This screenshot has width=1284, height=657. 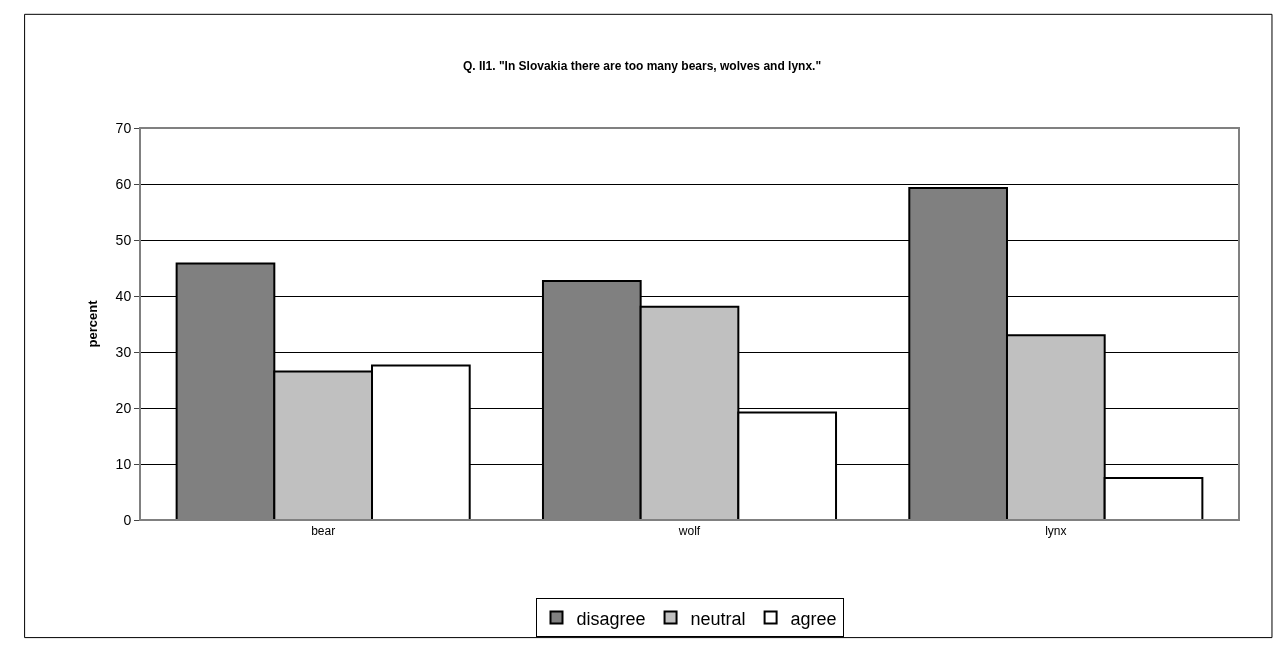 I want to click on legend-label: disagree, so click(x=611, y=618).